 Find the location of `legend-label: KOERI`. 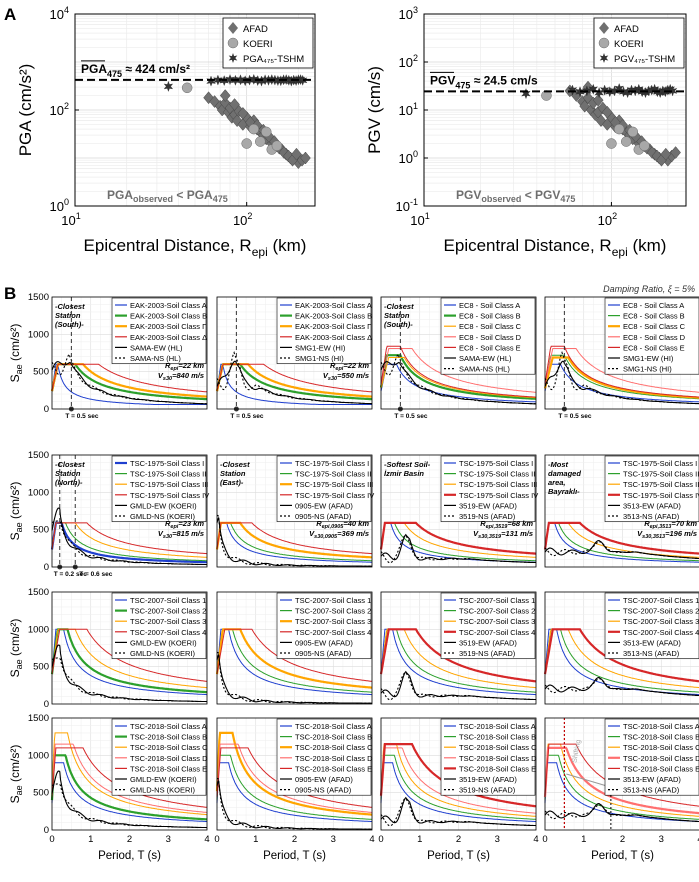

legend-label: KOERI is located at coordinates (258, 44).